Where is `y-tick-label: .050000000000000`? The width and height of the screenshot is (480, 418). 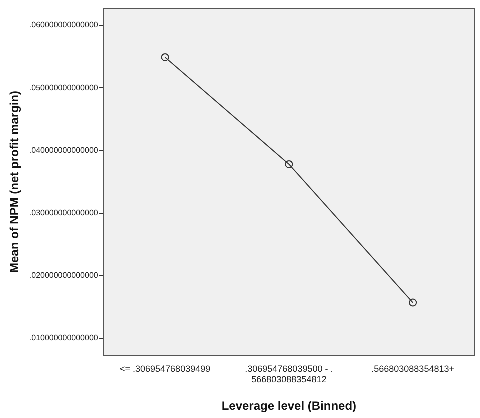
y-tick-label: .050000000000000 is located at coordinates (64, 87).